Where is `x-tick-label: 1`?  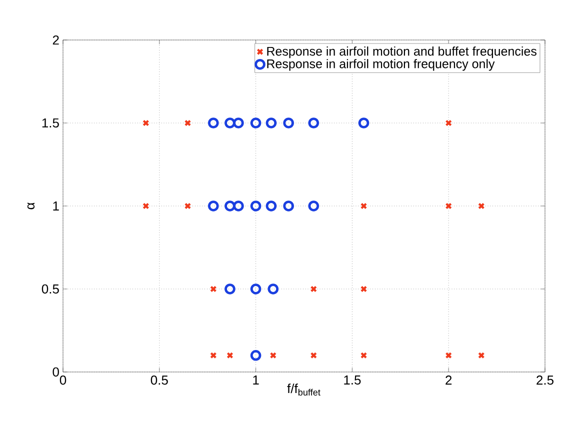 x-tick-label: 1 is located at coordinates (256, 380).